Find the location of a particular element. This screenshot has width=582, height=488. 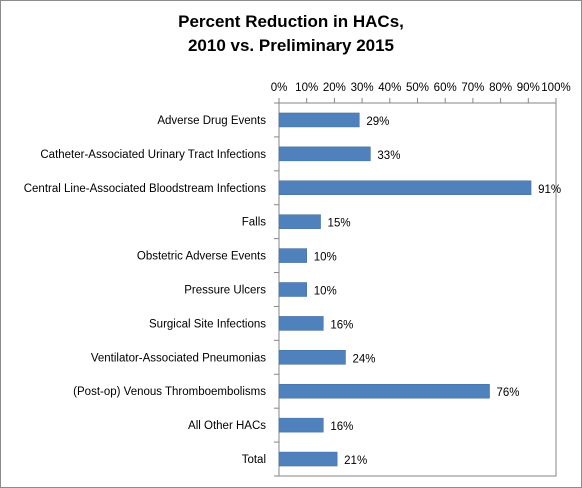

x-tick-label: 10% is located at coordinates (306, 88).